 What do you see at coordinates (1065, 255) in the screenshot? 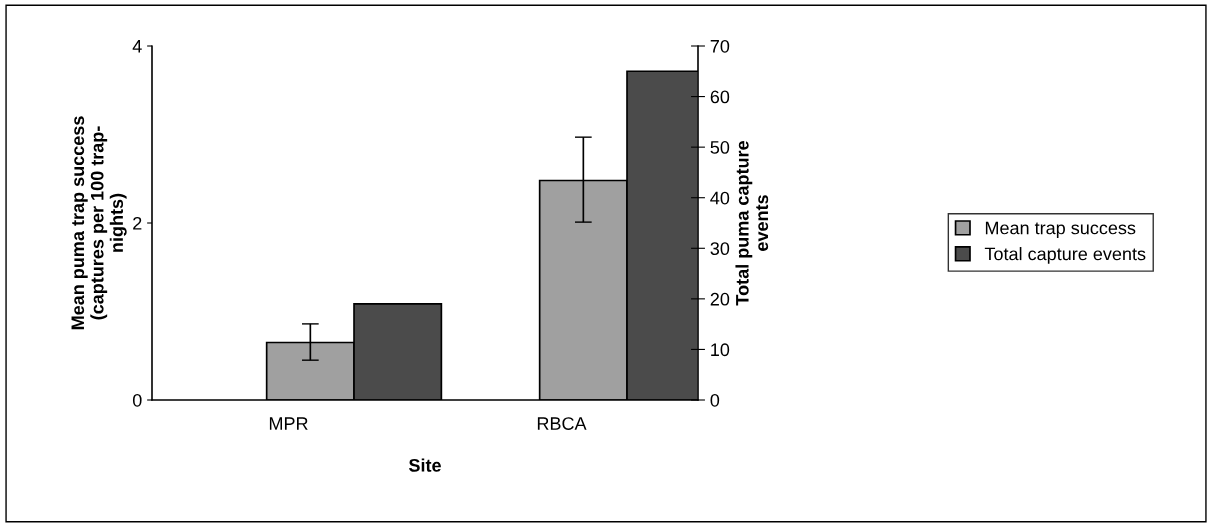
I see `legend-label: Total capture events` at bounding box center [1065, 255].